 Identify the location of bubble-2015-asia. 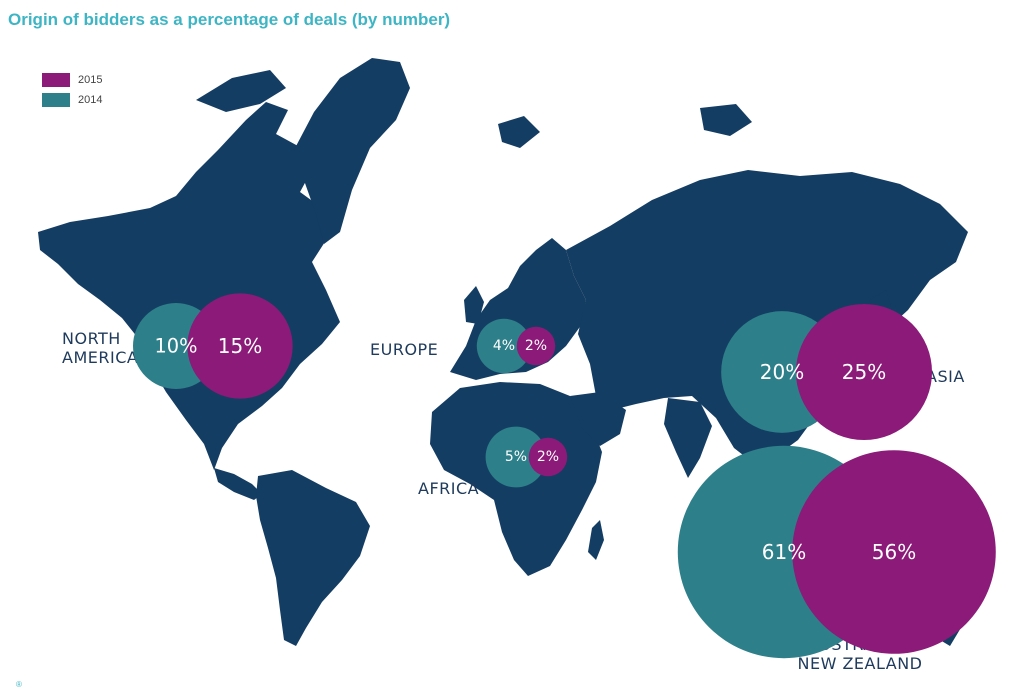
(864, 372).